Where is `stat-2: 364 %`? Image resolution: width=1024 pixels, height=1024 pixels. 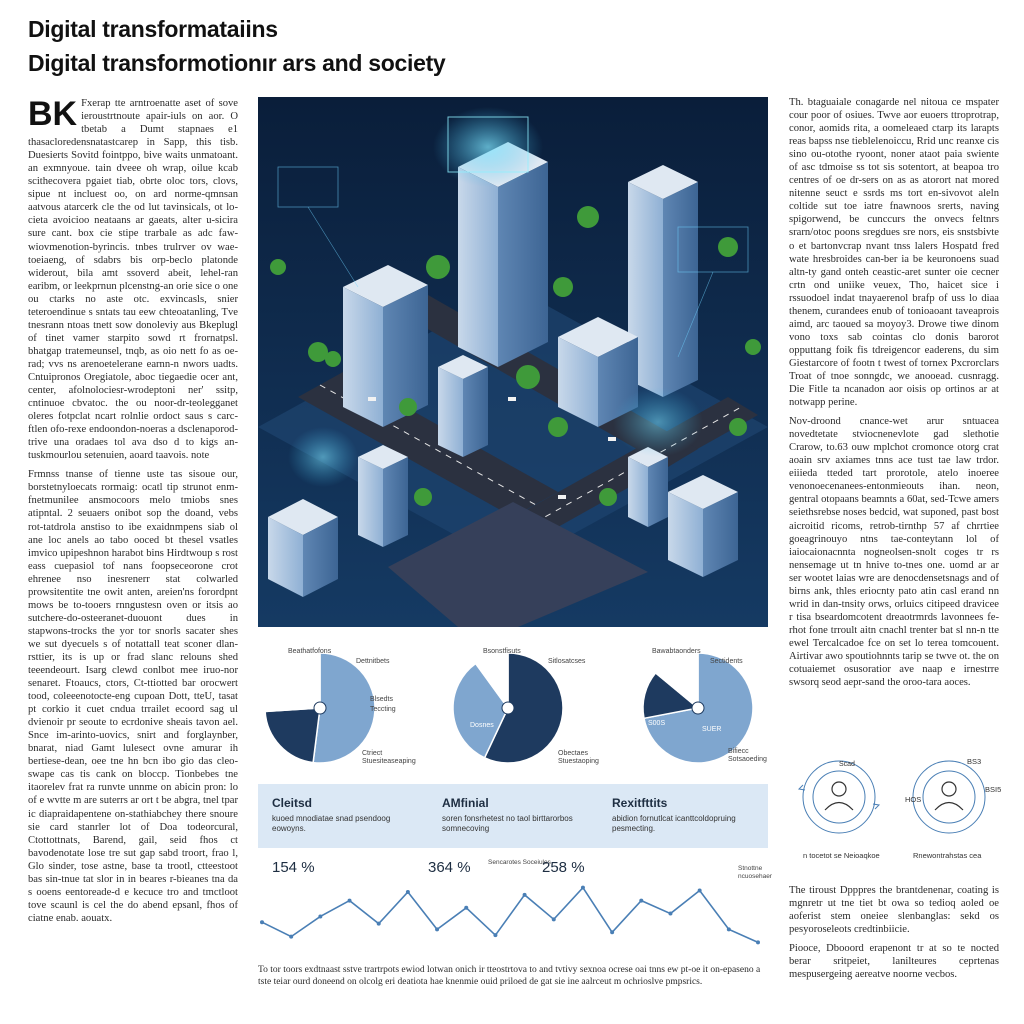 stat-2: 364 % is located at coordinates (449, 867).